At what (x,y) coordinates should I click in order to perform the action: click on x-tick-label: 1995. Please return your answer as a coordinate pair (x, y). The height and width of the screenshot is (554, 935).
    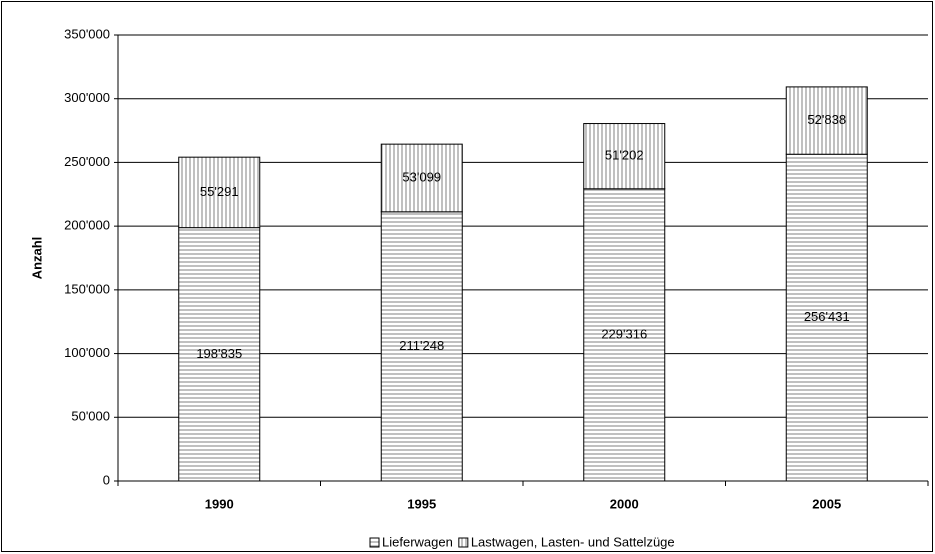
    Looking at the image, I should click on (421, 503).